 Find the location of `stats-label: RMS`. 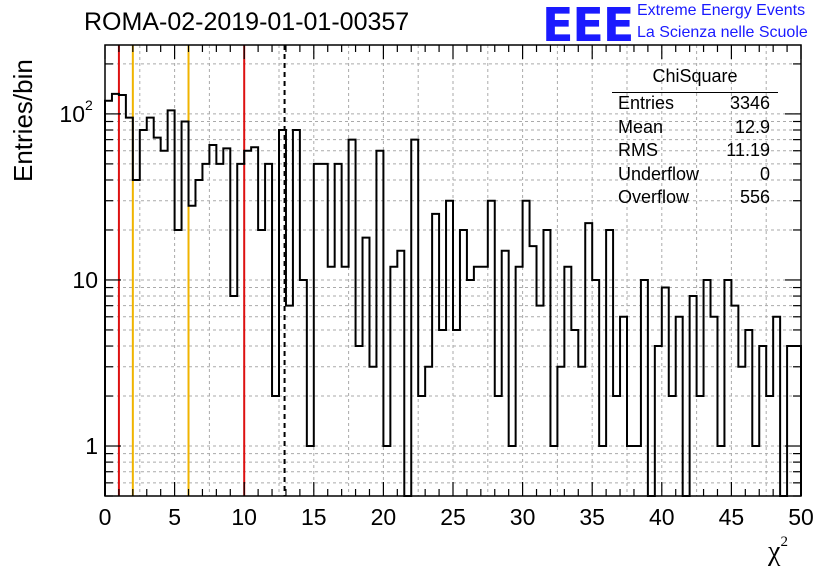

stats-label: RMS is located at coordinates (638, 150).